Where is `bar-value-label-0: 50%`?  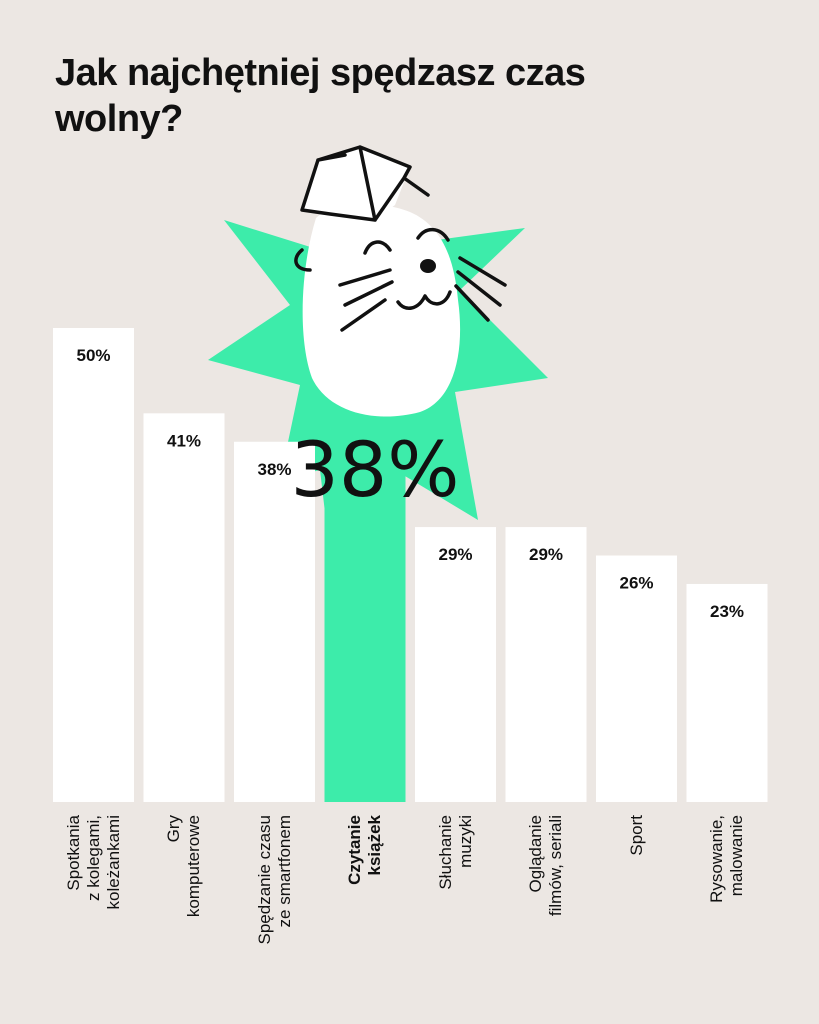 bar-value-label-0: 50% is located at coordinates (93, 355).